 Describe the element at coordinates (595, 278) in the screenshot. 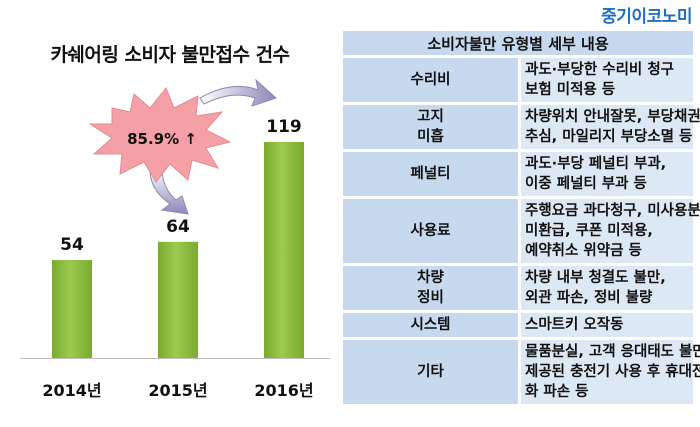

I see `description-text: 차량 내부 청결도 불만,` at that location.